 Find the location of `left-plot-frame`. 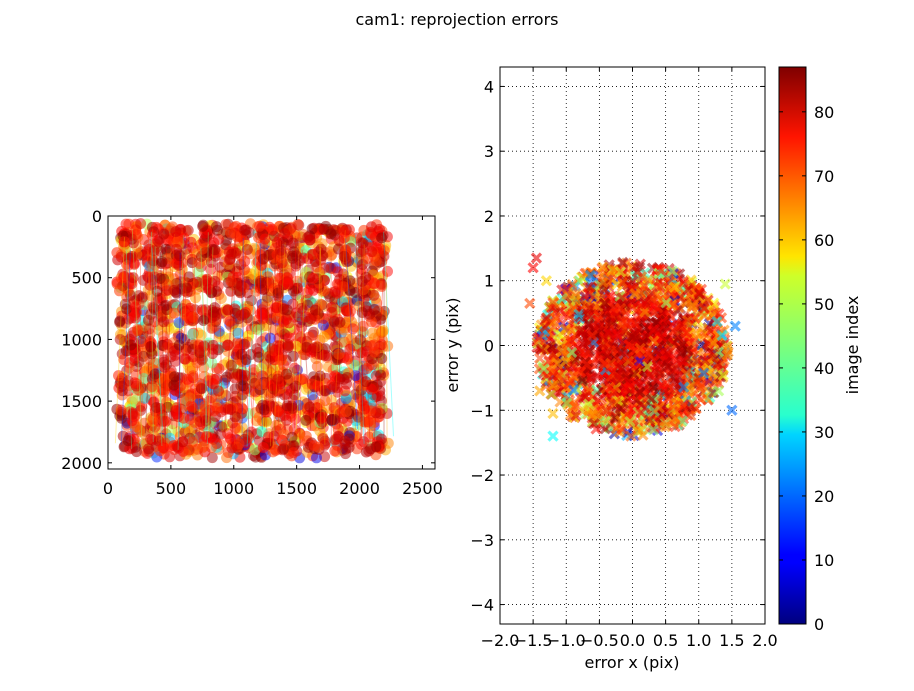

left-plot-frame is located at coordinates (271, 342).